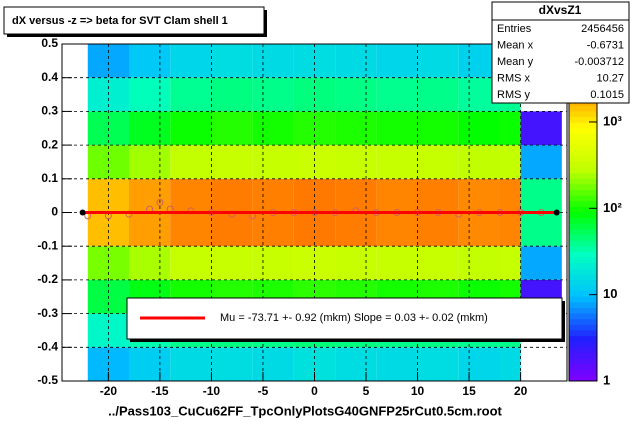 The height and width of the screenshot is (429, 632). What do you see at coordinates (515, 45) in the screenshot?
I see `stats-label: Mean x` at bounding box center [515, 45].